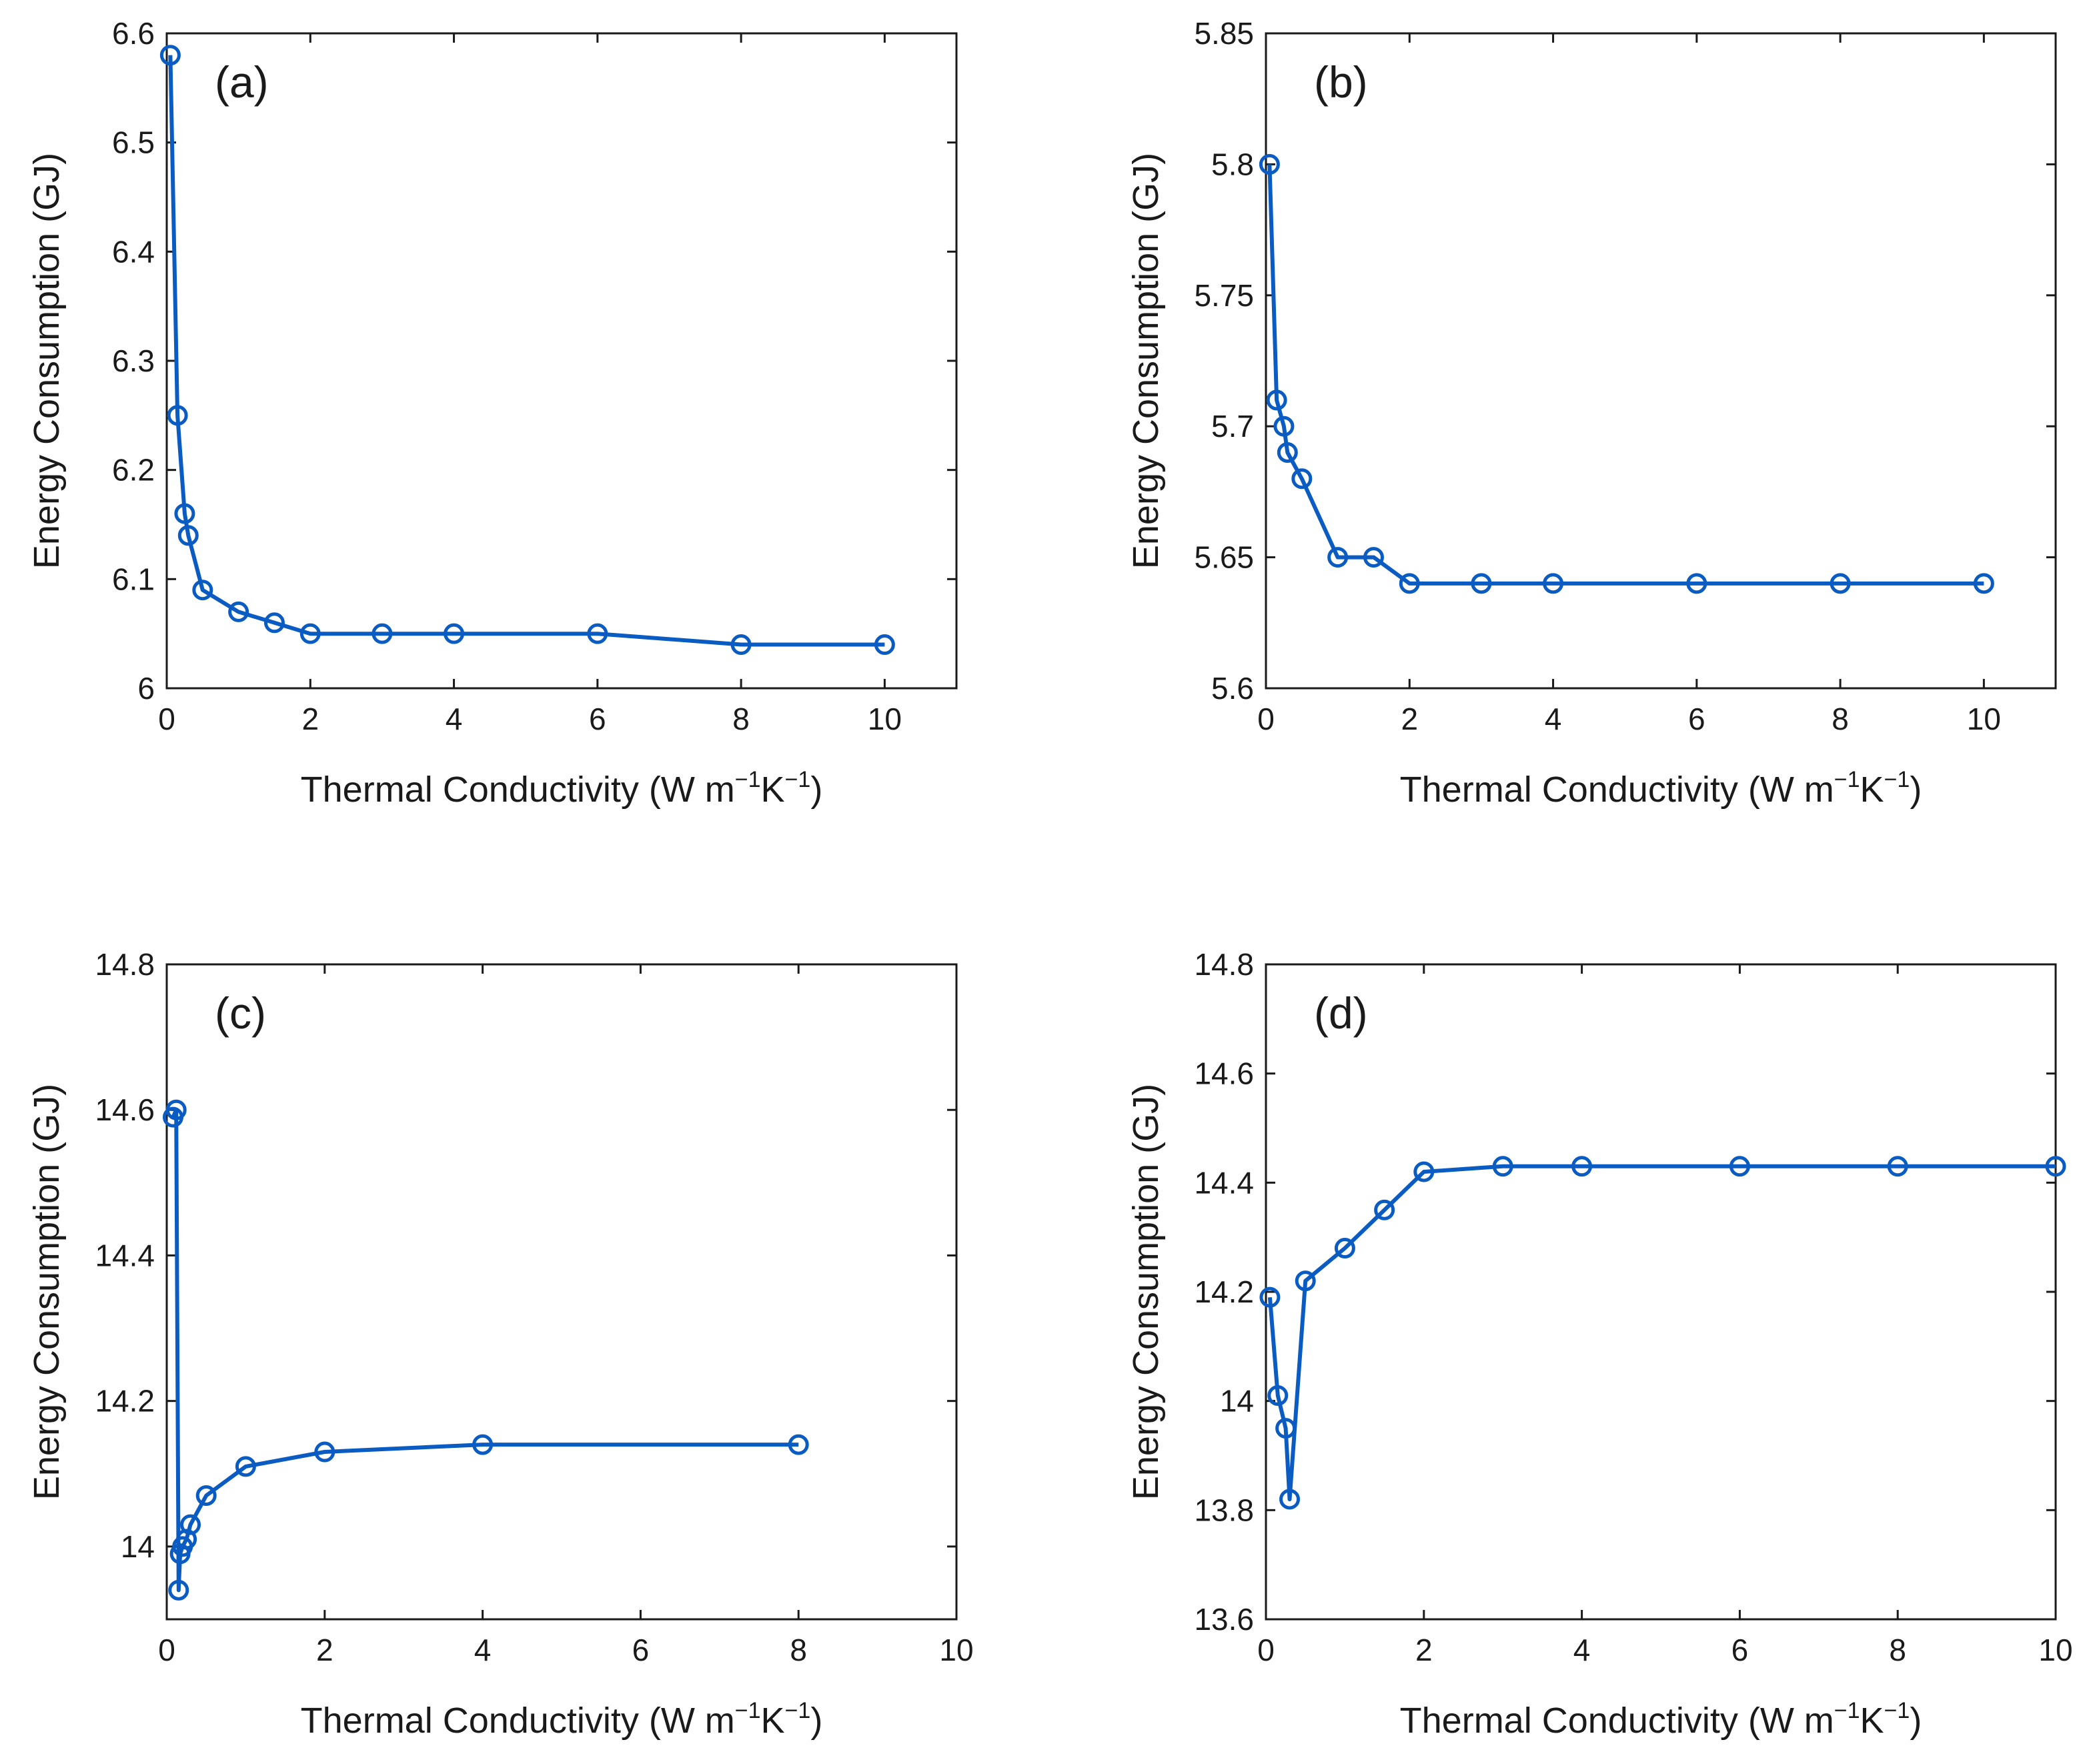  Describe the element at coordinates (1224, 1291) in the screenshot. I see `panel-d-y-tick-label: 14.2` at that location.